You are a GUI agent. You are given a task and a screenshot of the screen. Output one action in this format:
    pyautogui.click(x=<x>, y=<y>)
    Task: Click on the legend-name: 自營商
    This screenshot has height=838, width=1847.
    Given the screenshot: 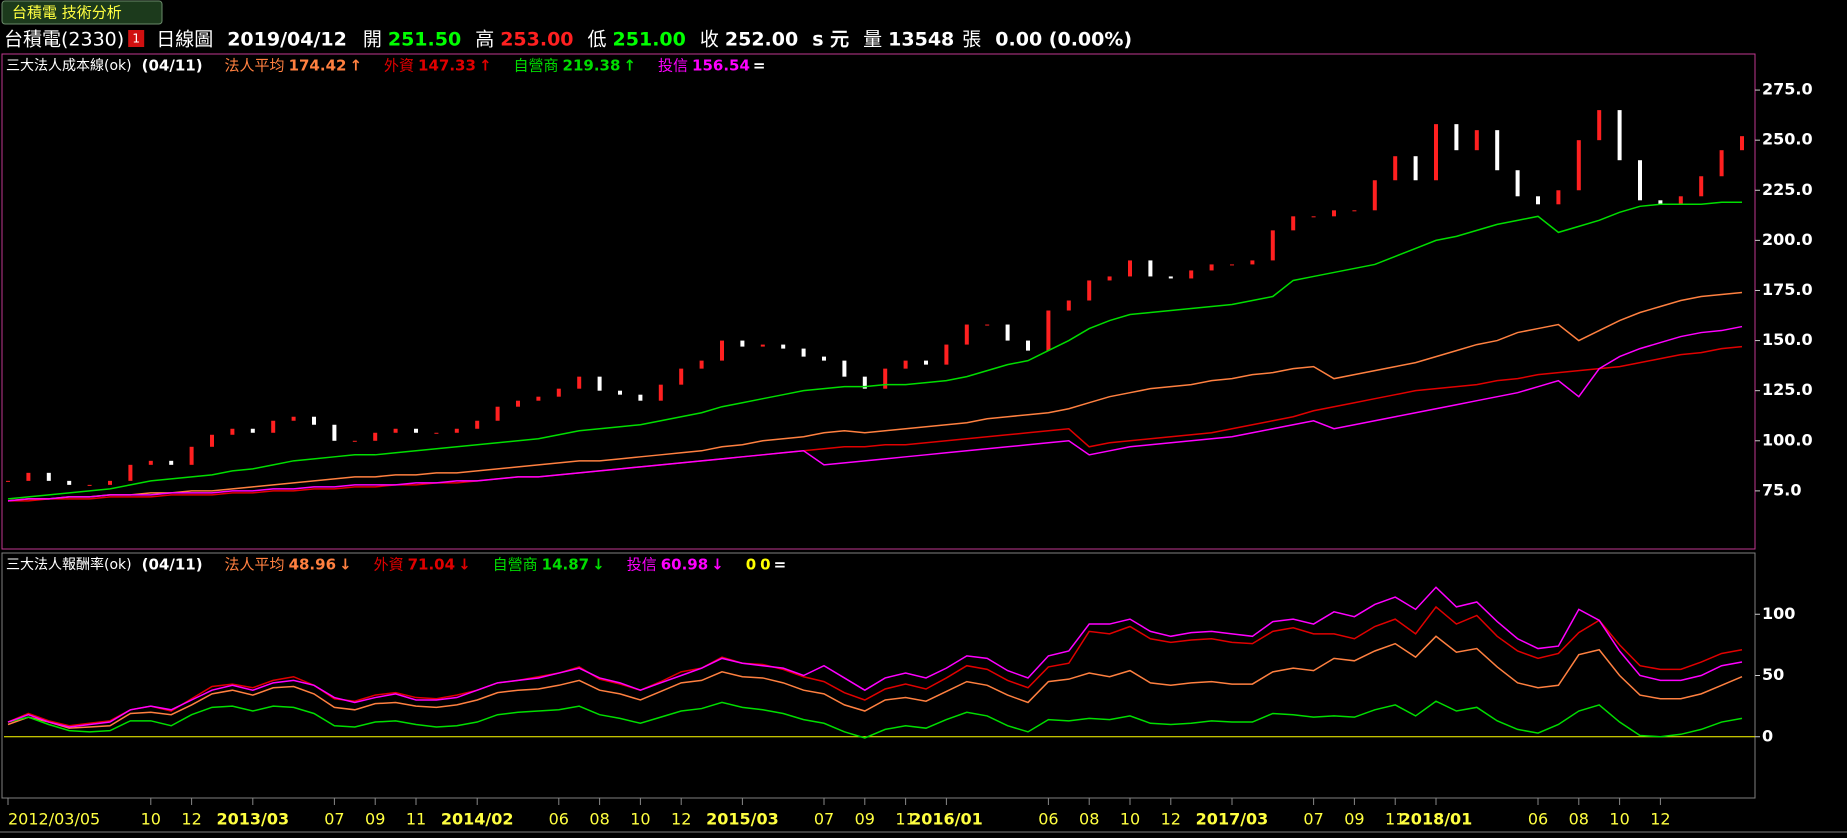 What is the action you would take?
    pyautogui.click(x=515, y=565)
    